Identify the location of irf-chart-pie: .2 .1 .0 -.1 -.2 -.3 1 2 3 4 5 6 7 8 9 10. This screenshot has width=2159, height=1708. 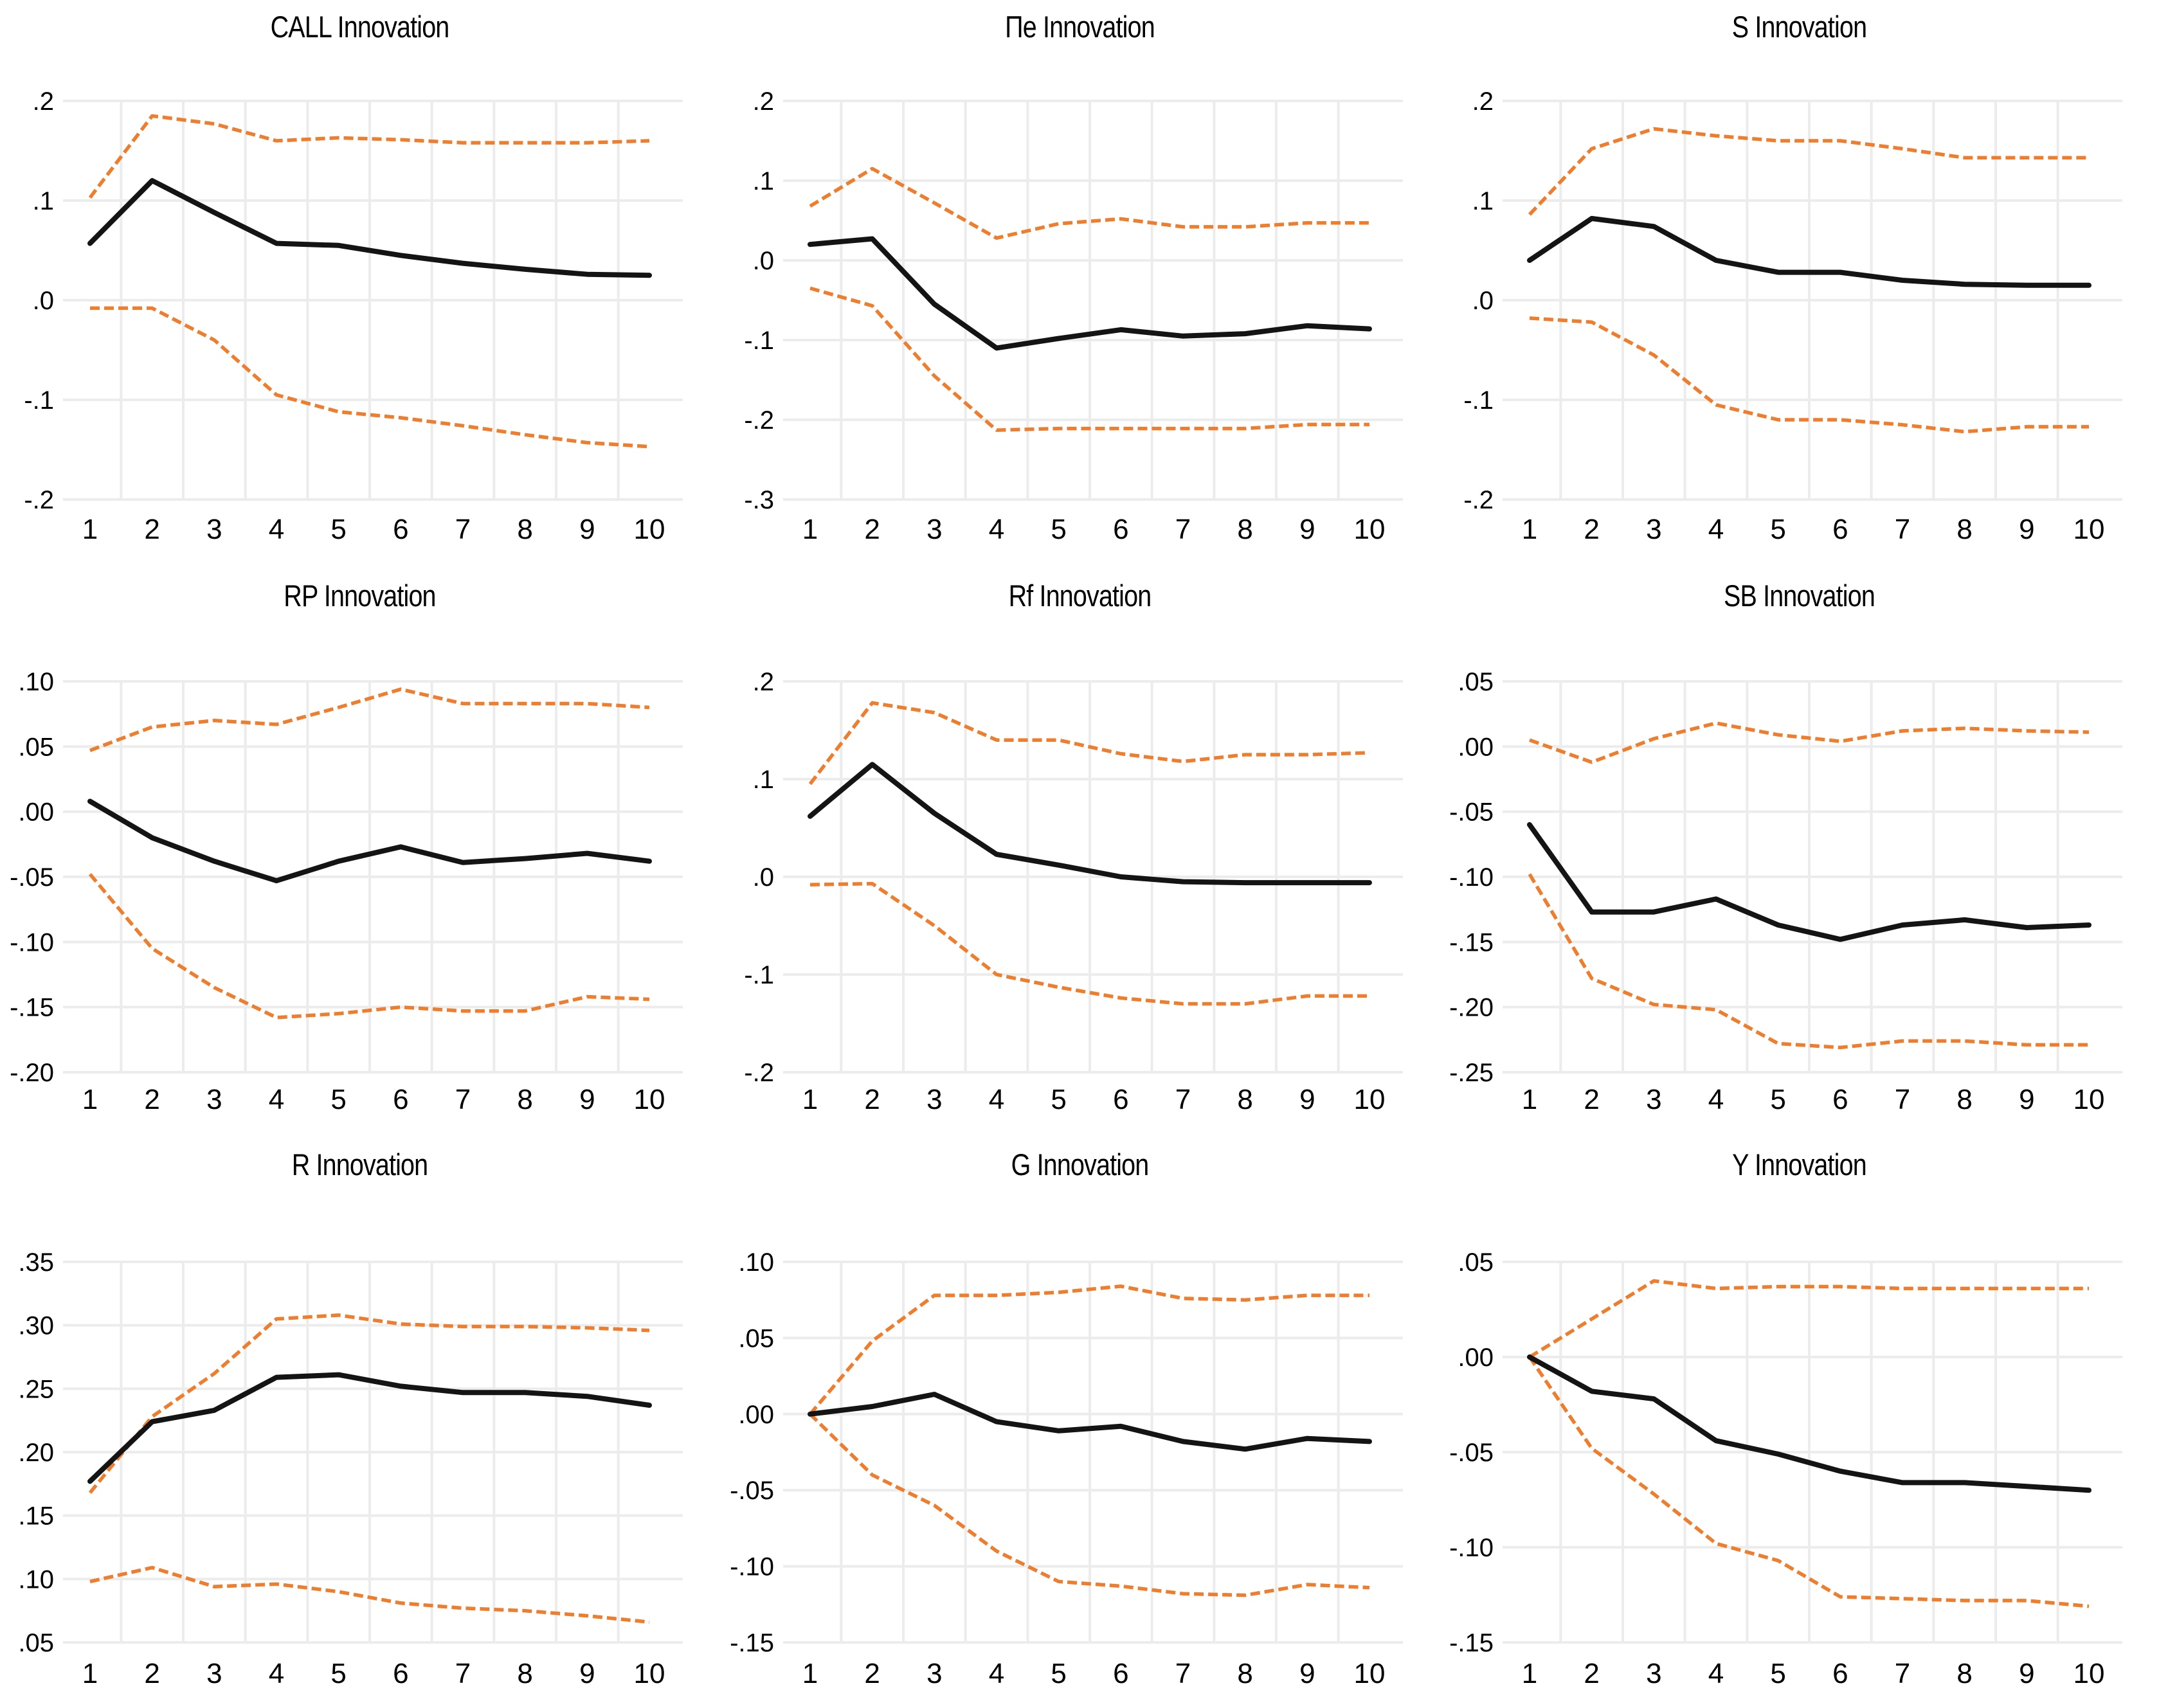
(1073, 316).